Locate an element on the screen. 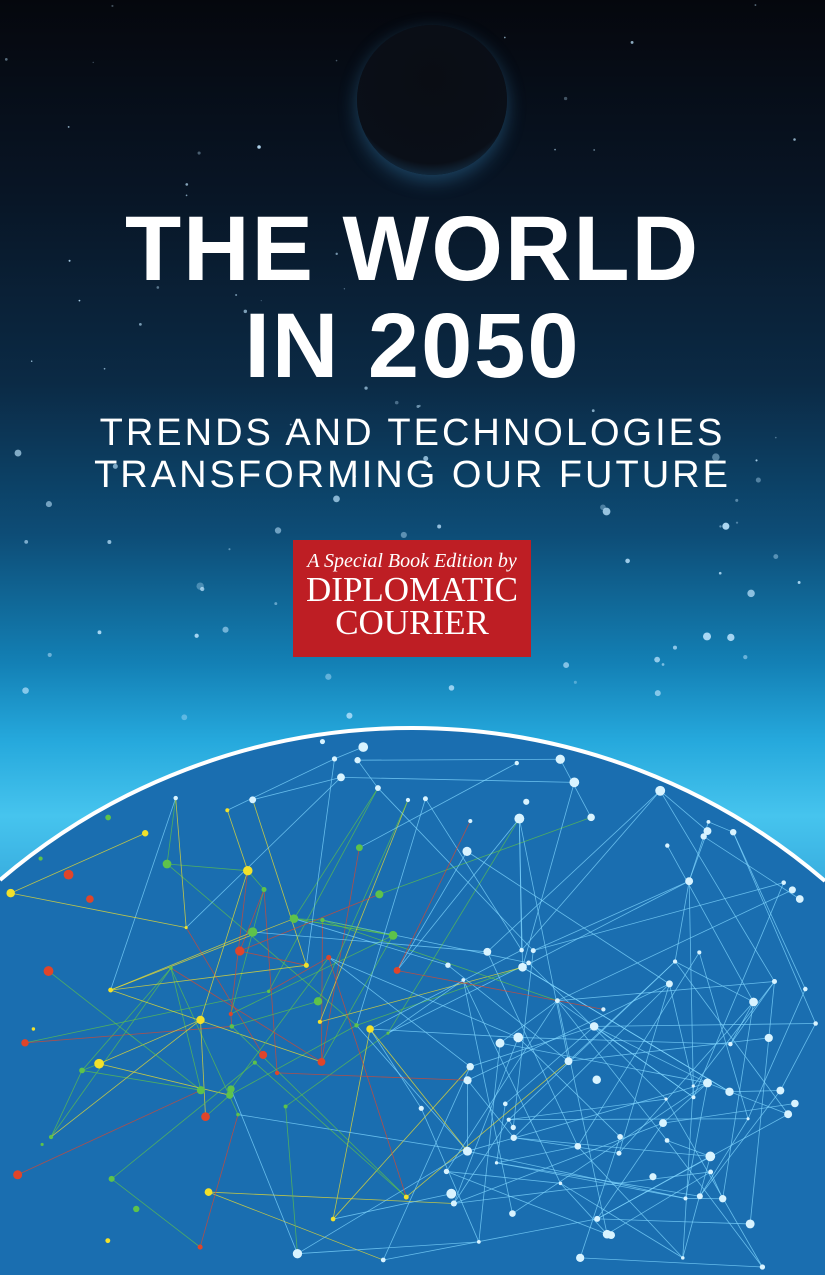  badge-name-line-2: COURIER is located at coordinates (412, 622).